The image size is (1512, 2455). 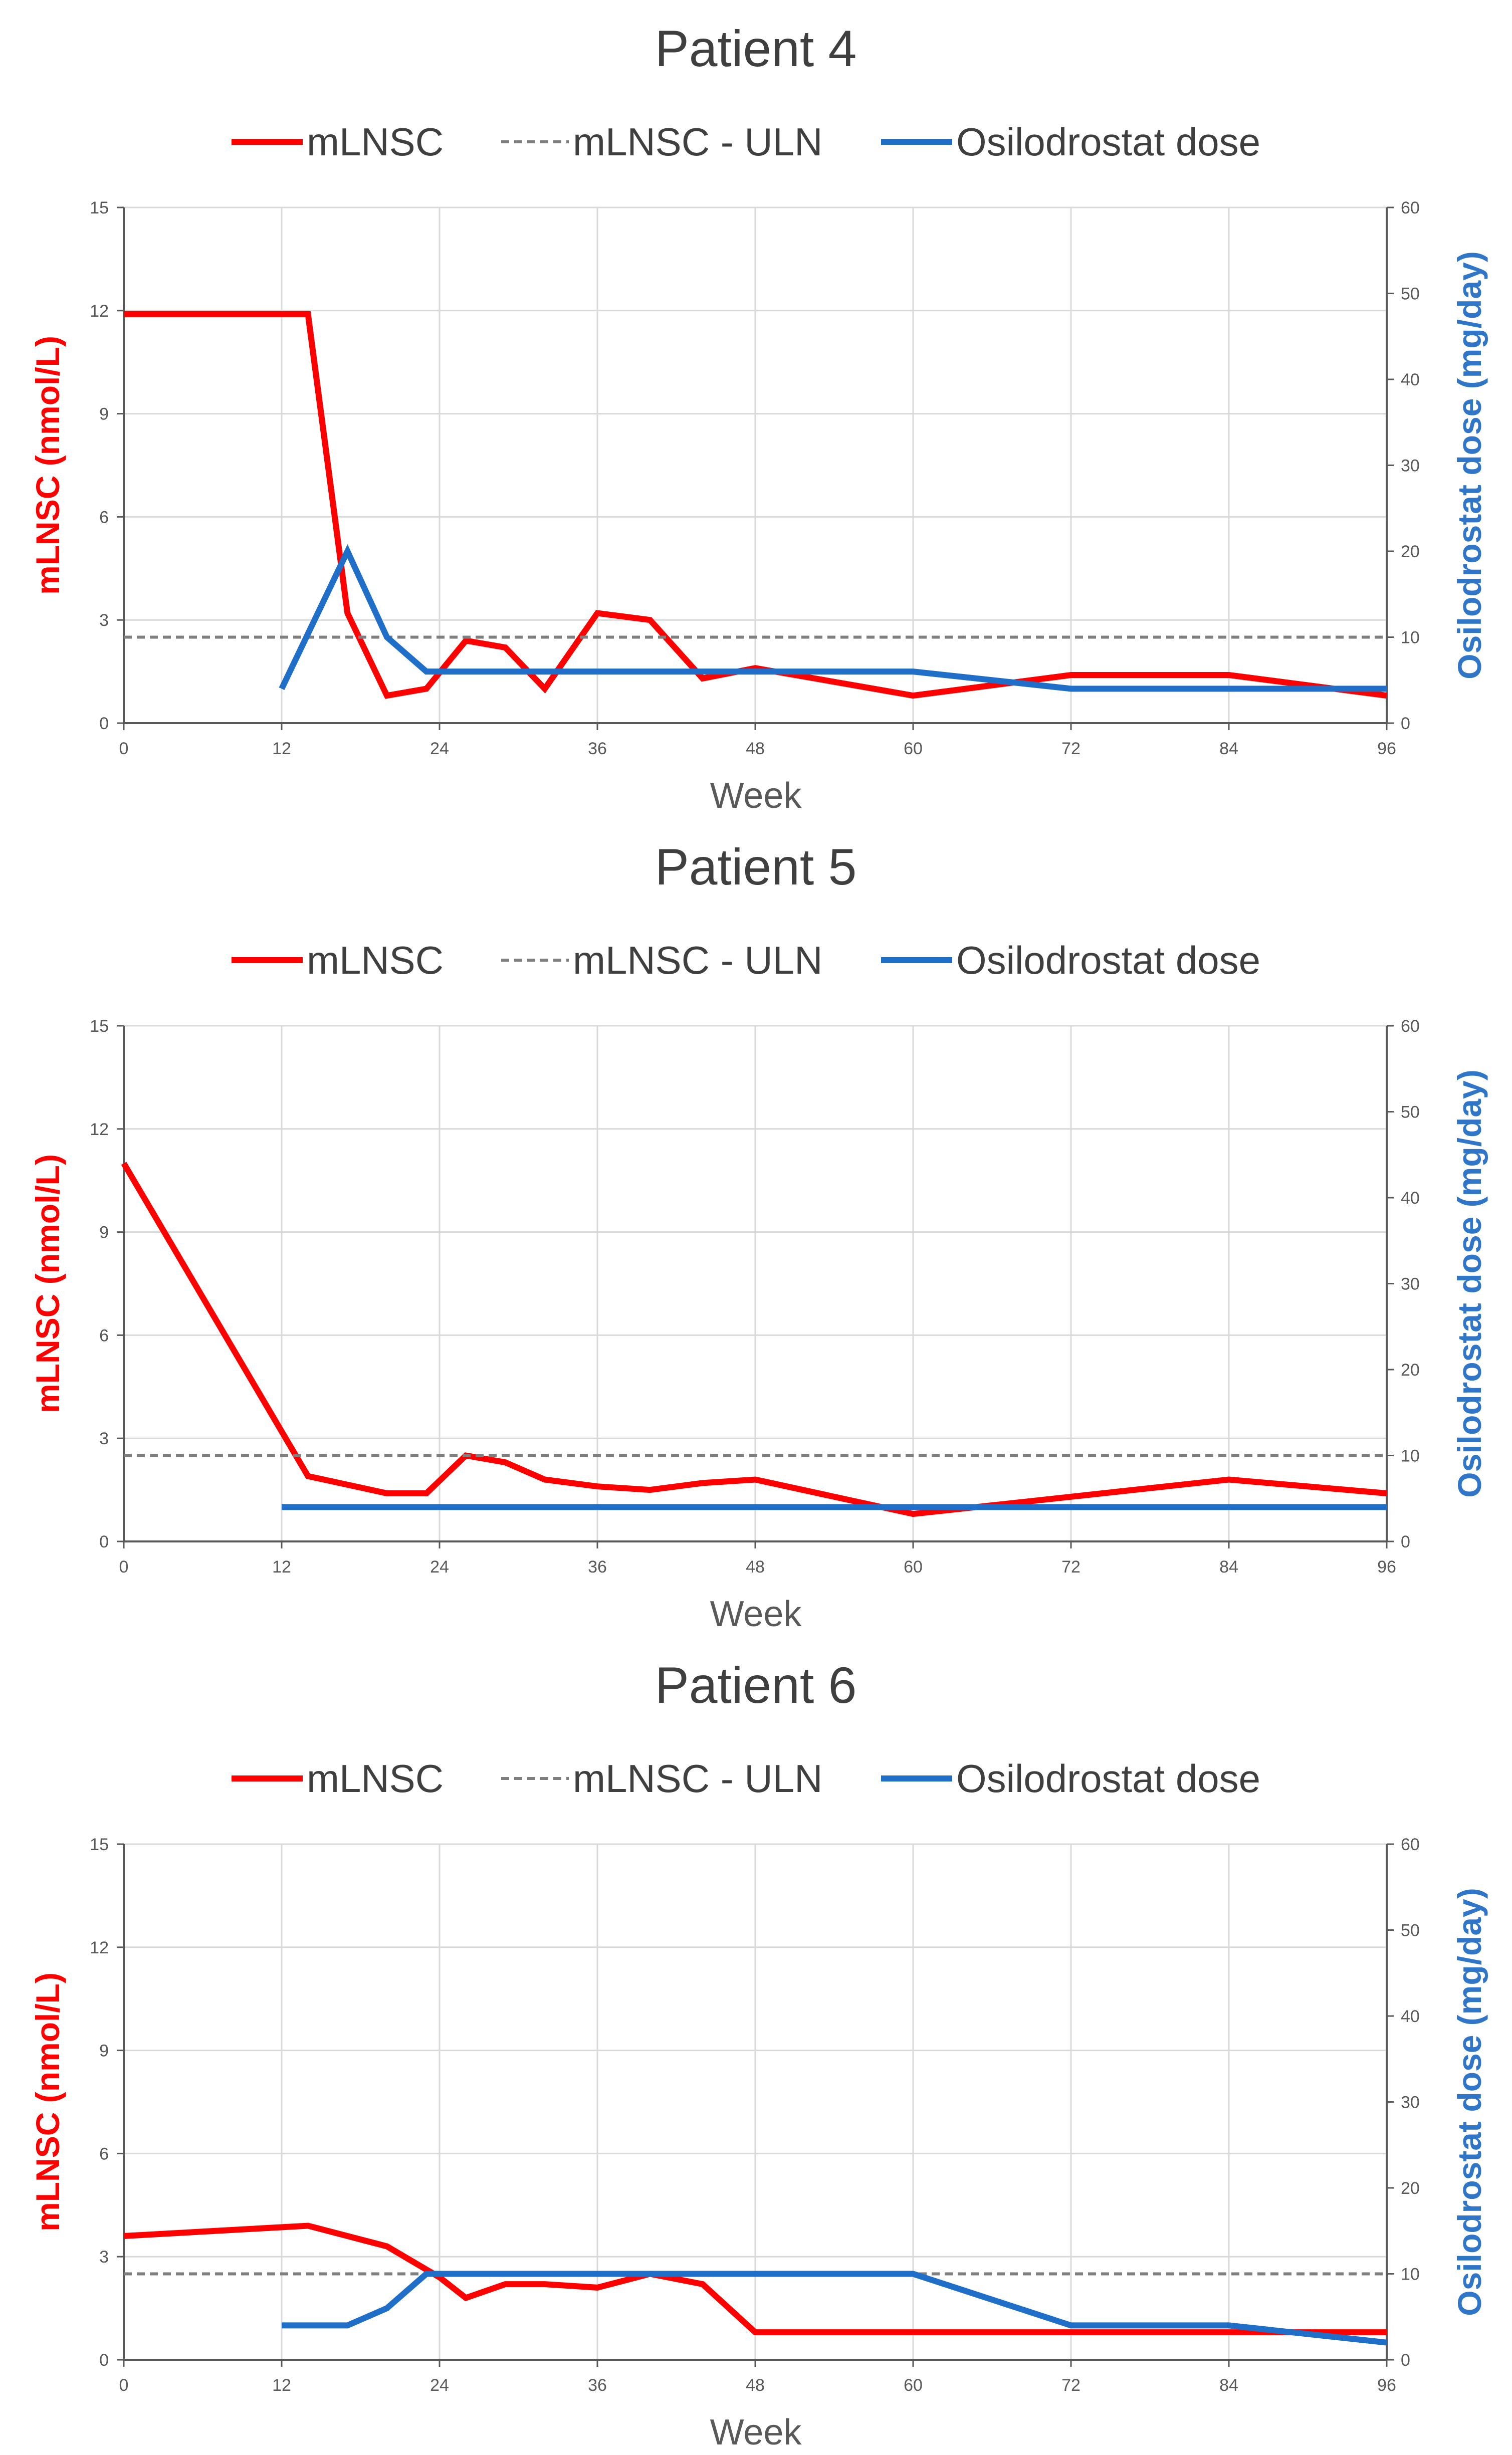 I want to click on chart-title: Patient 6, so click(x=756, y=1685).